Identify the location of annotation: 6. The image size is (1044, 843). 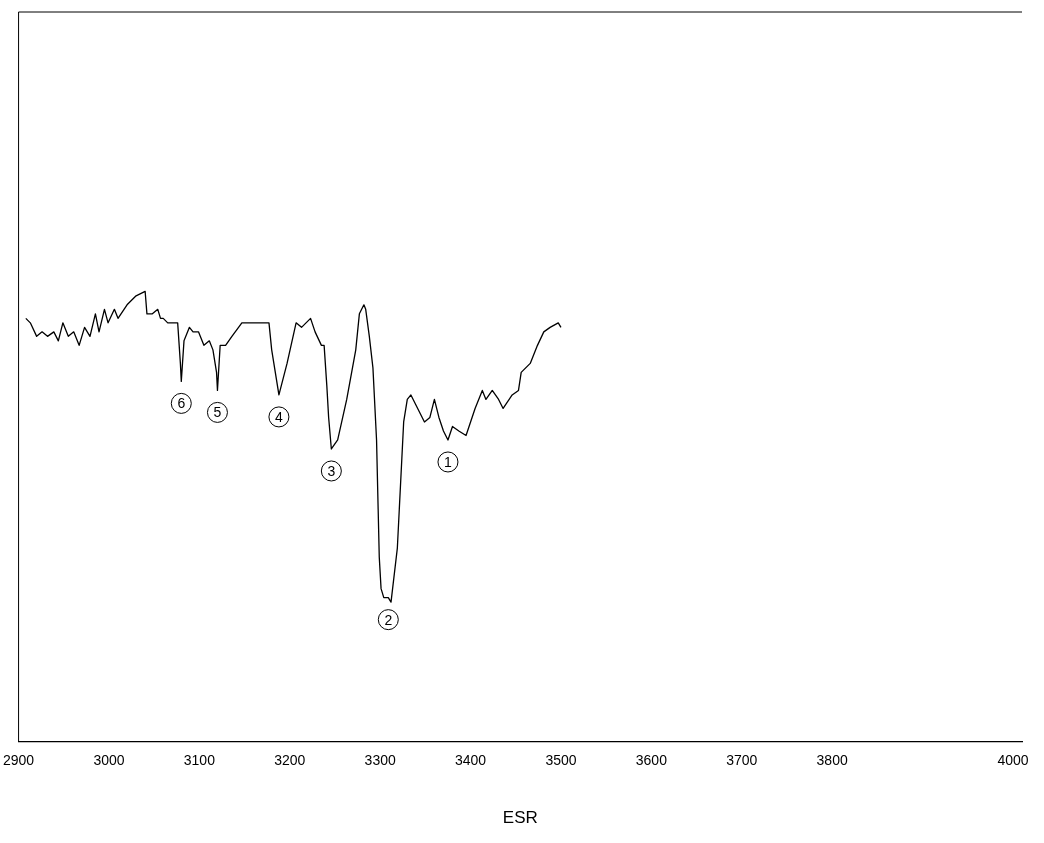
(181, 403).